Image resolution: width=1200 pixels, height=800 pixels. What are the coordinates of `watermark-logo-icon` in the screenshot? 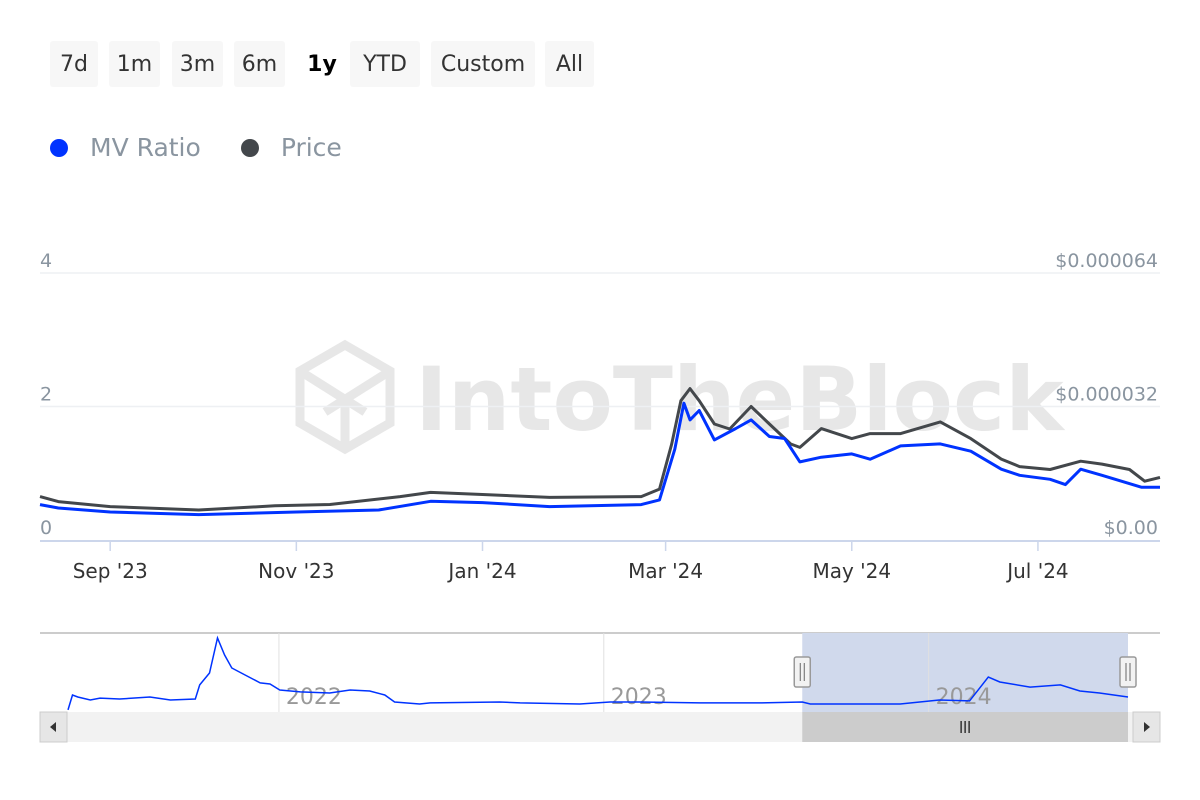 It's located at (345, 397).